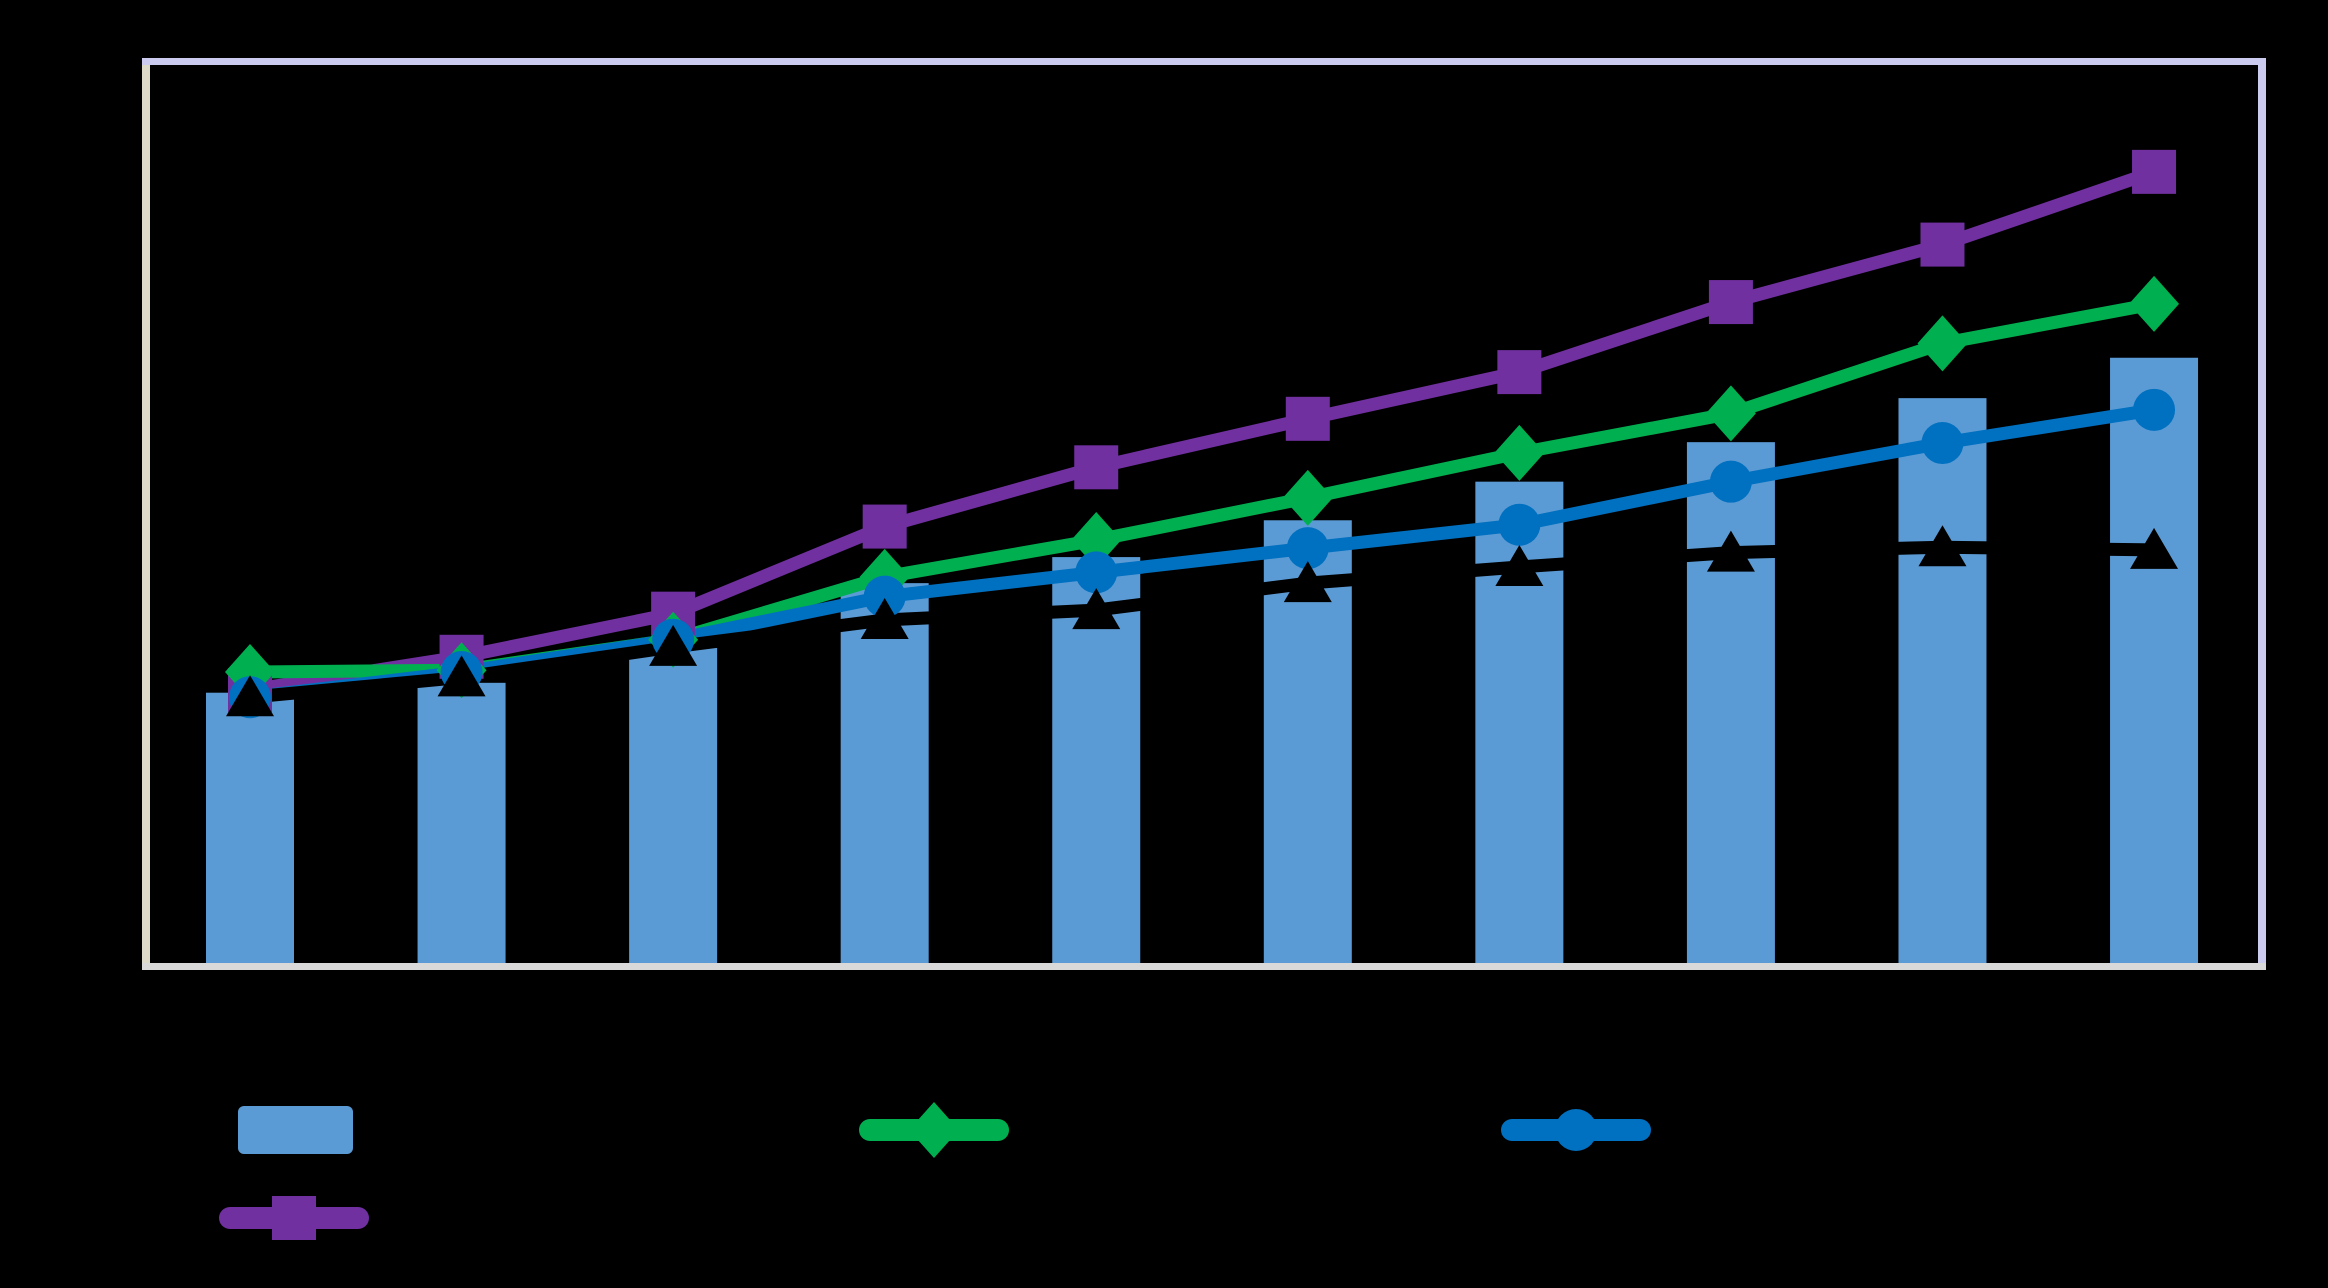 The width and height of the screenshot is (2328, 1288). I want to click on legend-marker-circle, so click(1576, 1130).